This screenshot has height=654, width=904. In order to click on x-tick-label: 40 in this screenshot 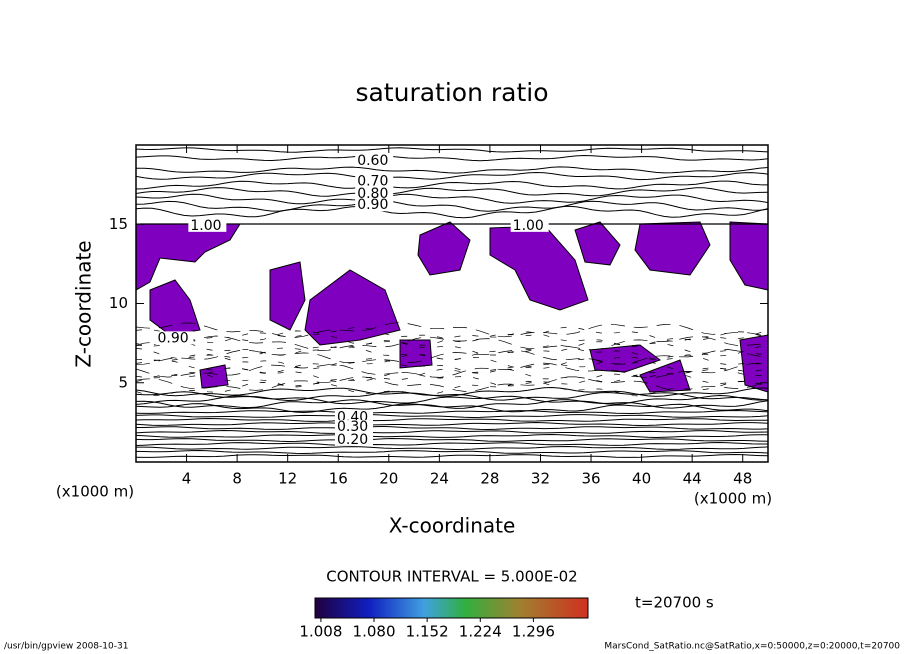, I will do `click(641, 479)`.